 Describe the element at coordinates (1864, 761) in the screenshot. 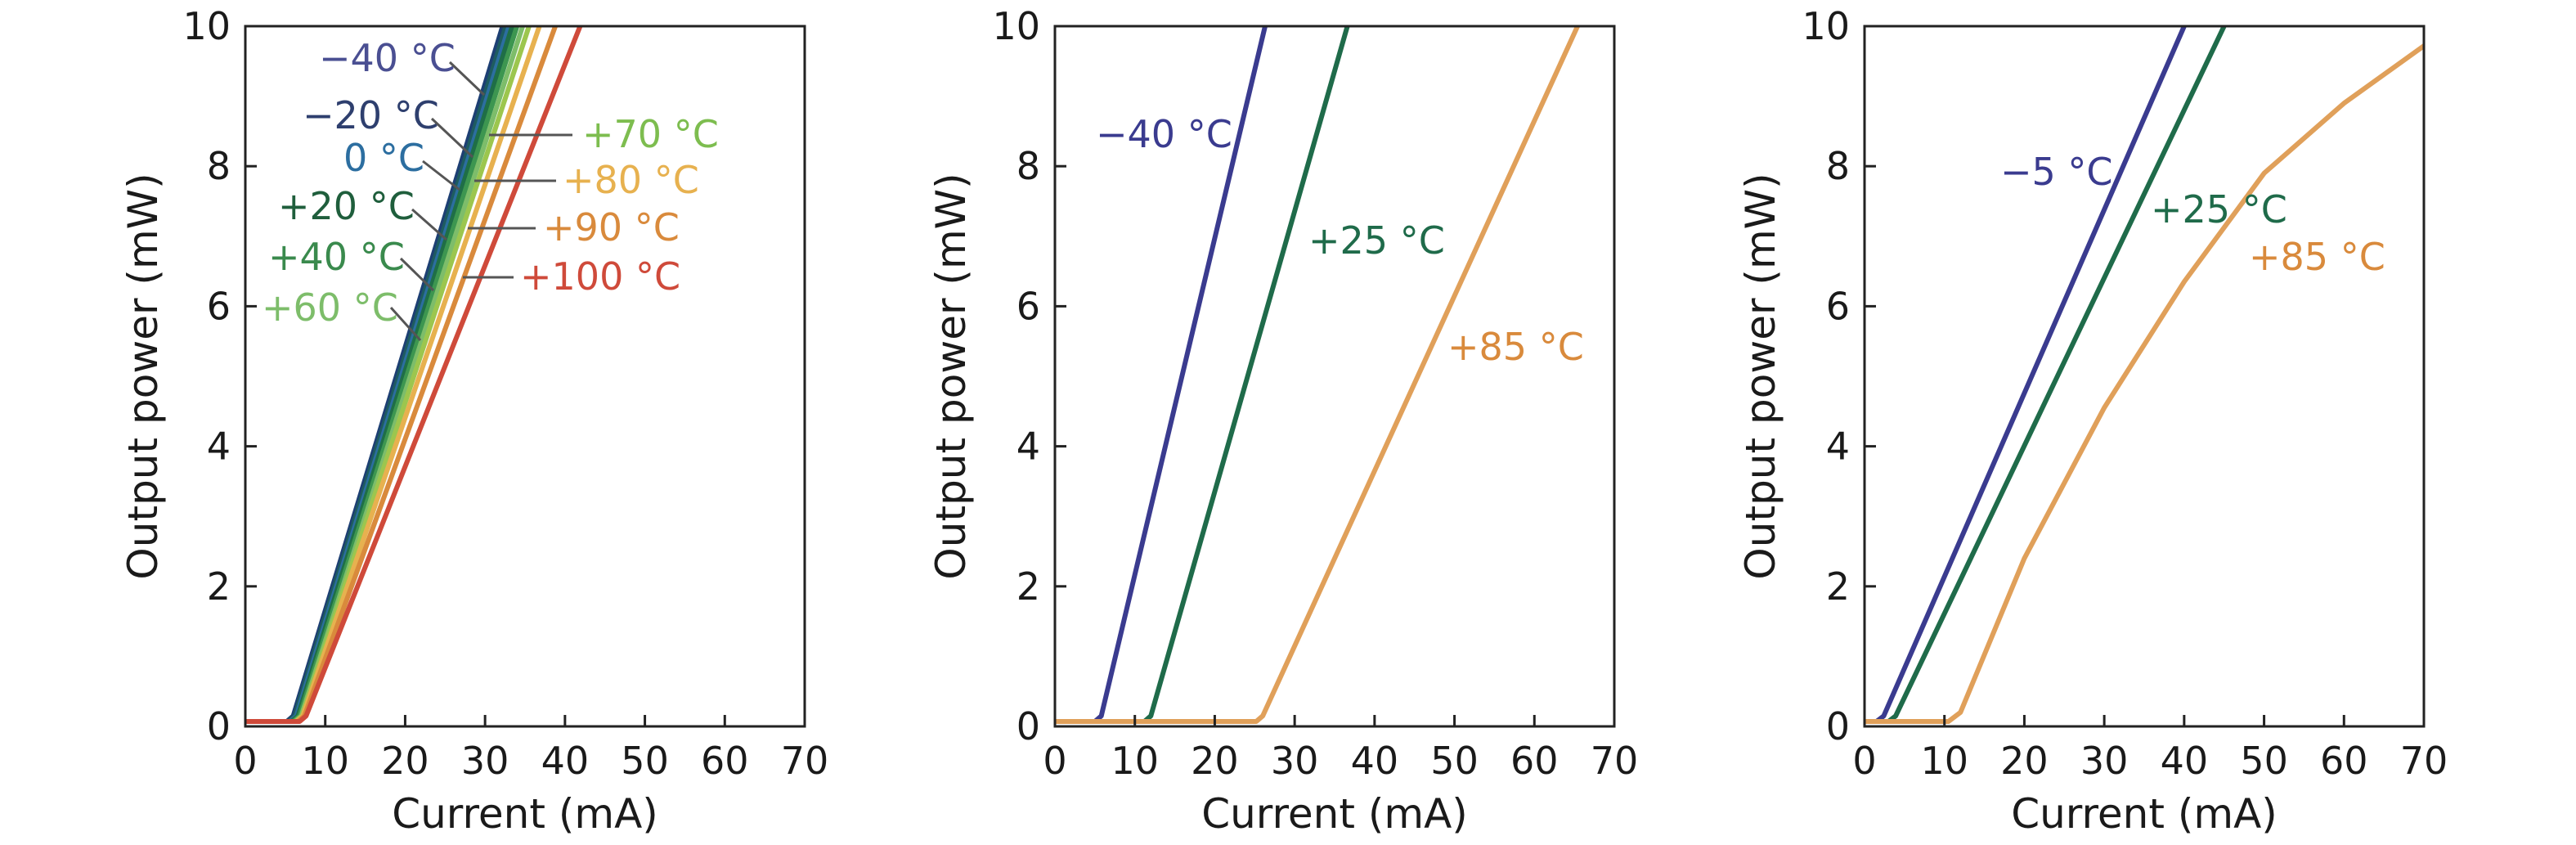

I see `panel-3-x-tick-label: 0` at that location.